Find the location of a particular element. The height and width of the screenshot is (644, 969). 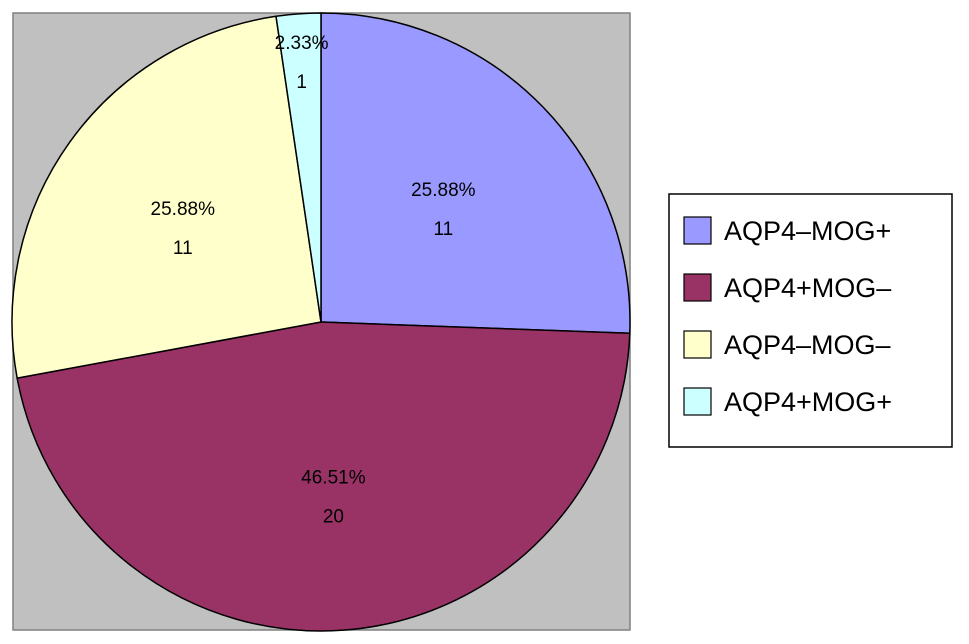

legend-items: AQP4–MOG+ AQP4+MOG– AQP4–MOG– AQP4+MOG+ is located at coordinates (787, 316).